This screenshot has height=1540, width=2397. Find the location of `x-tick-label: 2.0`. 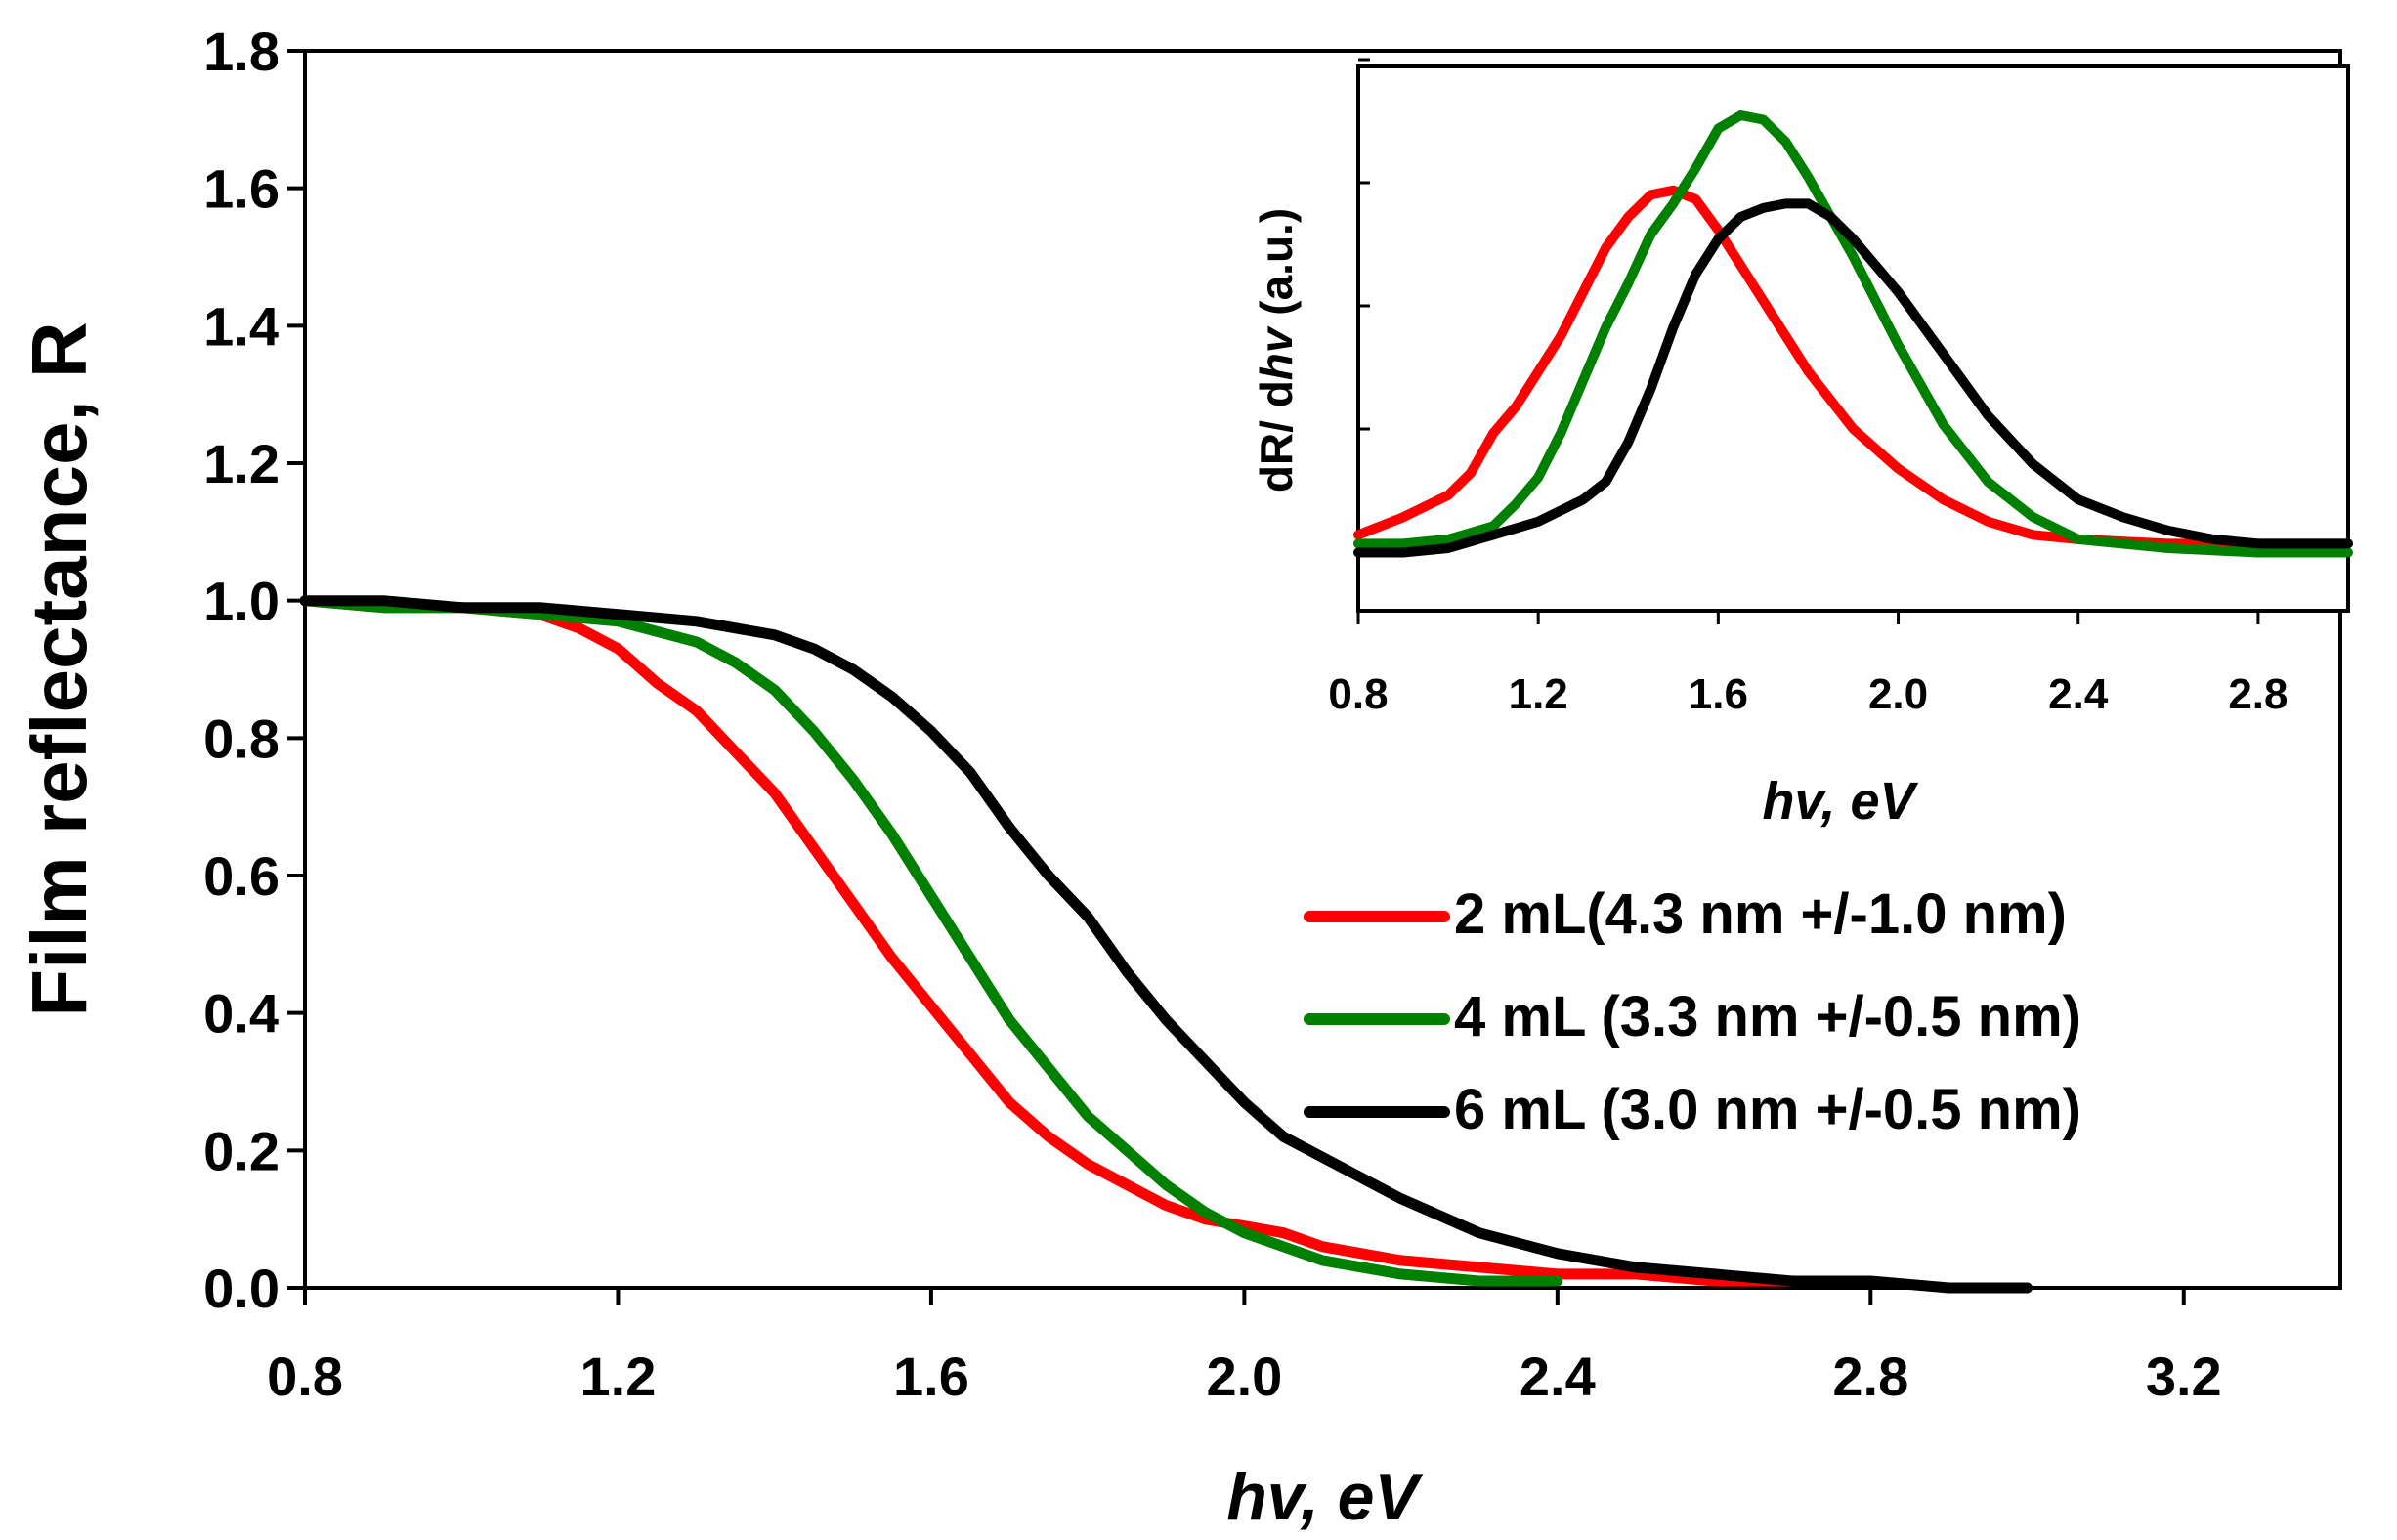

x-tick-label: 2.0 is located at coordinates (1244, 1376).